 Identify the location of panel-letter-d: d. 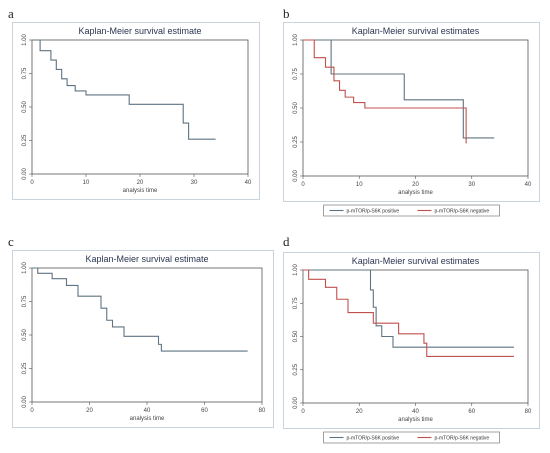
(286, 241).